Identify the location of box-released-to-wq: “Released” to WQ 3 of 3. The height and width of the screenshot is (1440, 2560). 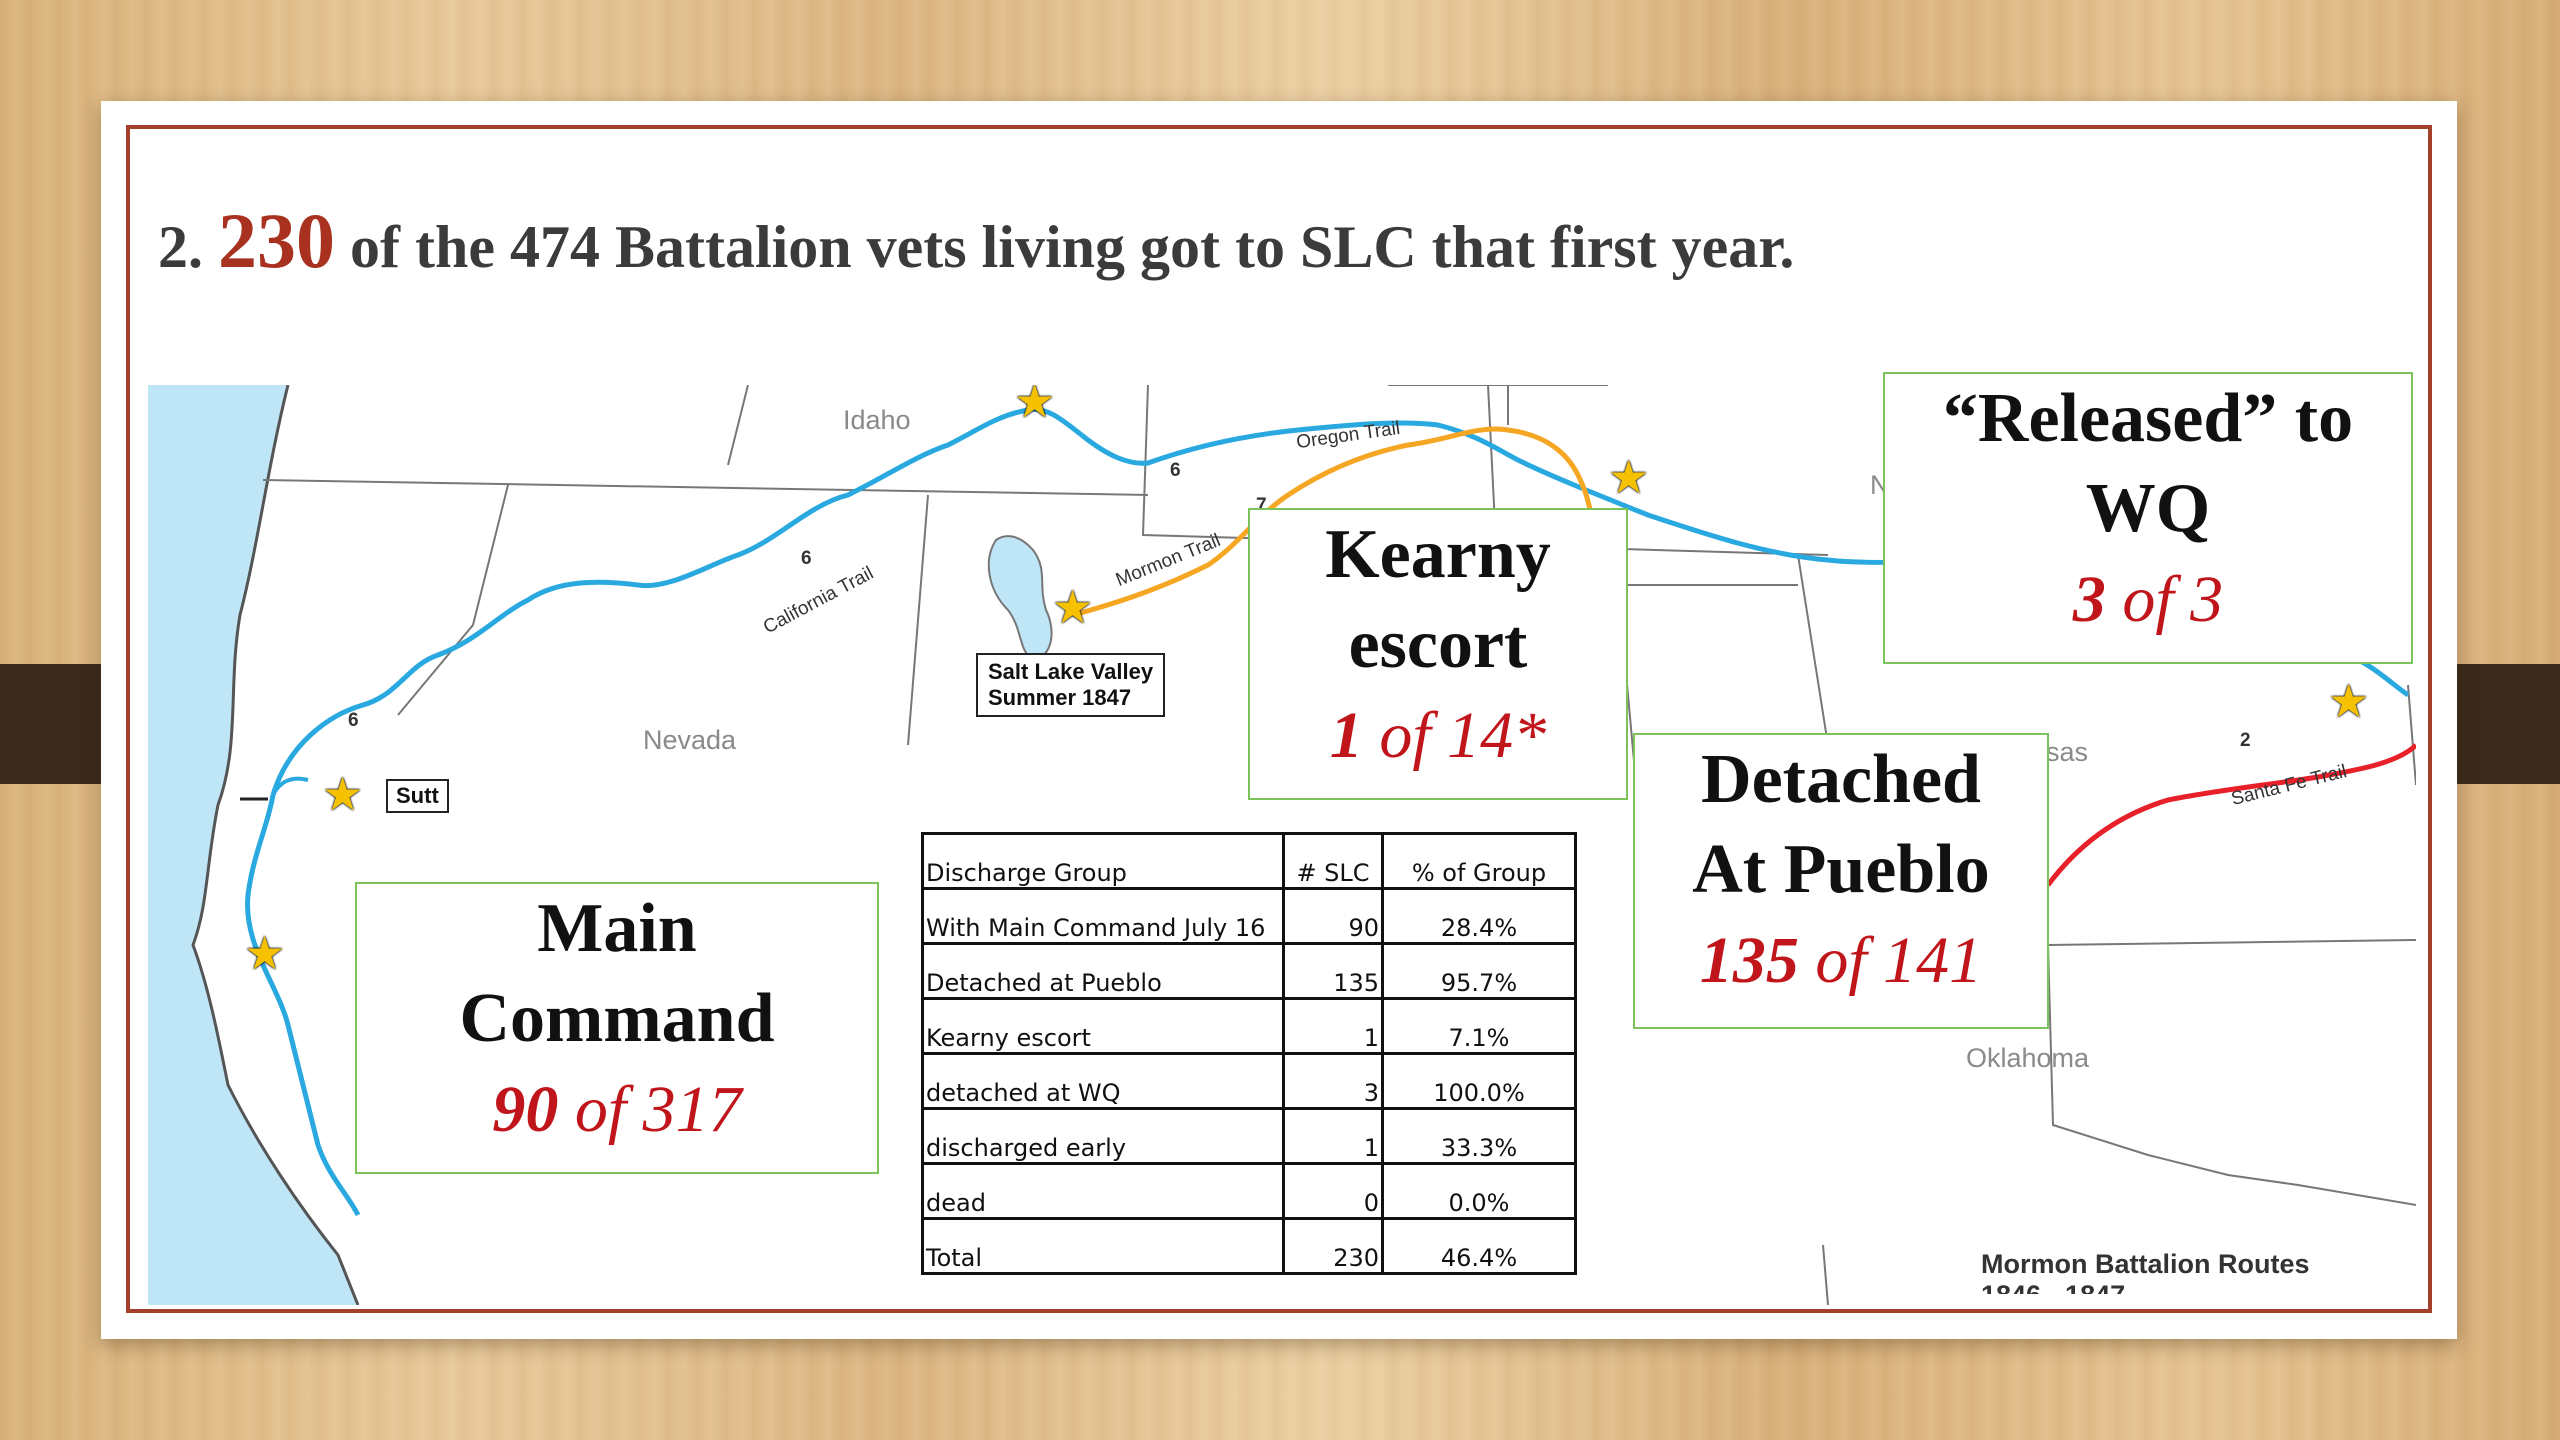
(2148, 518).